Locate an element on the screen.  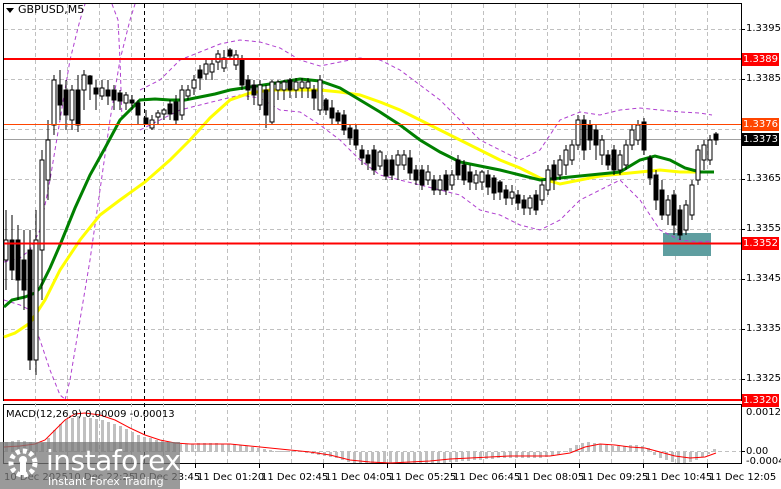
price-tag-current-price: 1.3373 is located at coordinates (760, 139).